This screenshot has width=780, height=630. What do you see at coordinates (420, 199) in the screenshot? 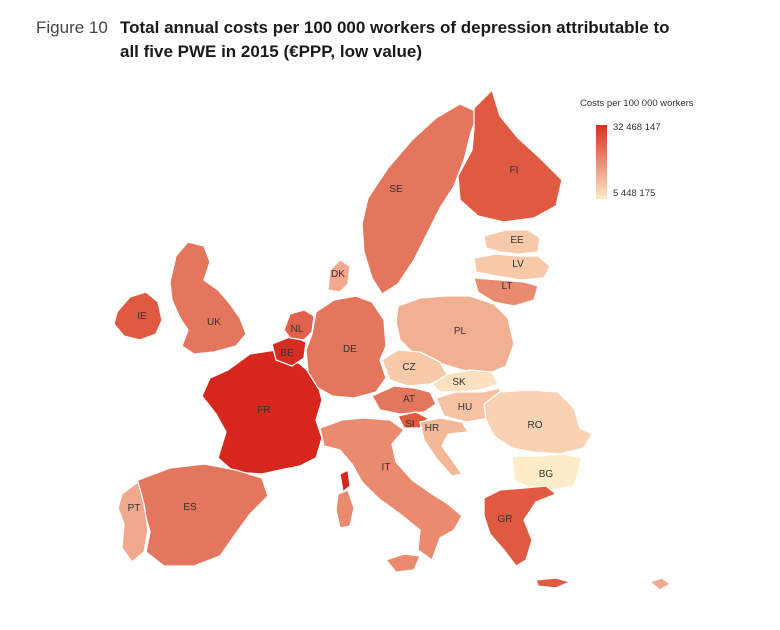
I see `country-se` at bounding box center [420, 199].